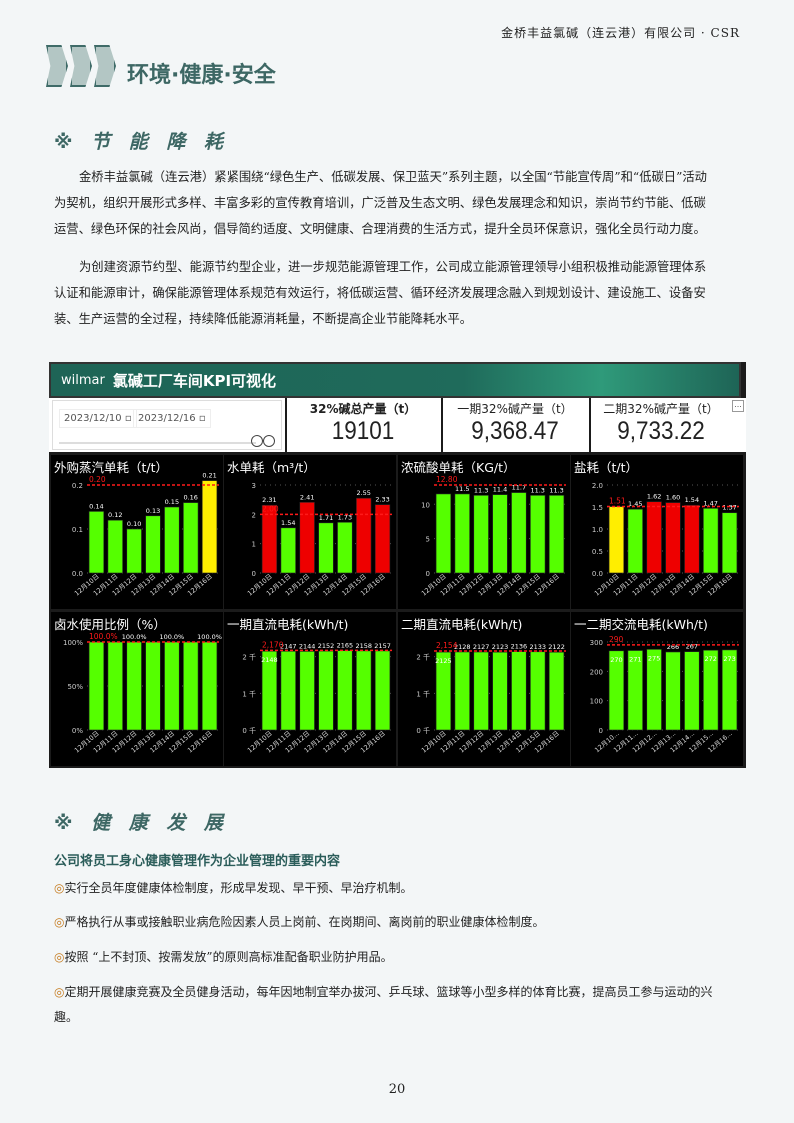 Image resolution: width=794 pixels, height=1123 pixels. What do you see at coordinates (597, 574) in the screenshot?
I see `y-tick-label: 0.0` at bounding box center [597, 574].